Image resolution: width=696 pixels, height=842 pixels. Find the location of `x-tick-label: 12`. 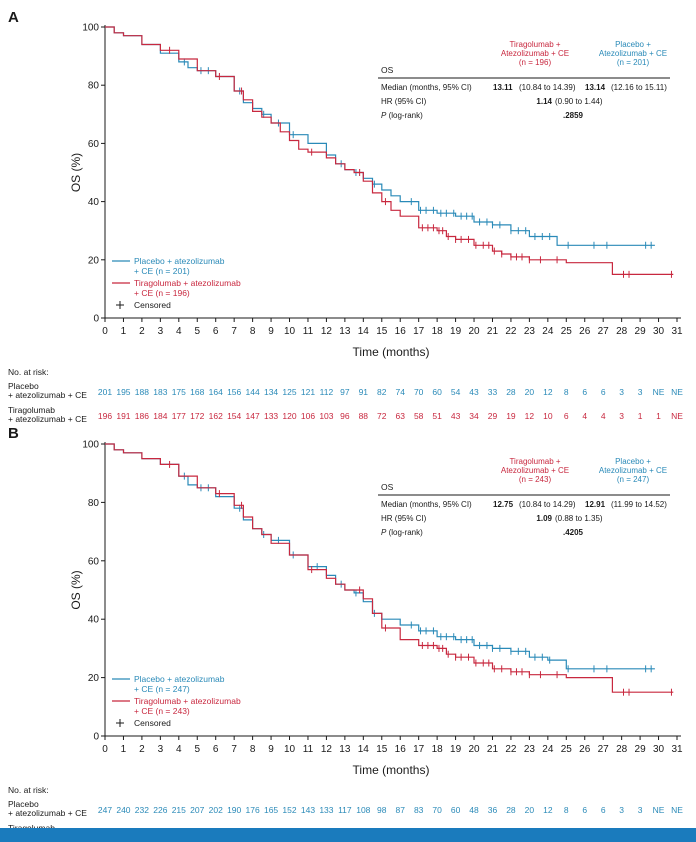

x-tick-label: 12 is located at coordinates (327, 749).